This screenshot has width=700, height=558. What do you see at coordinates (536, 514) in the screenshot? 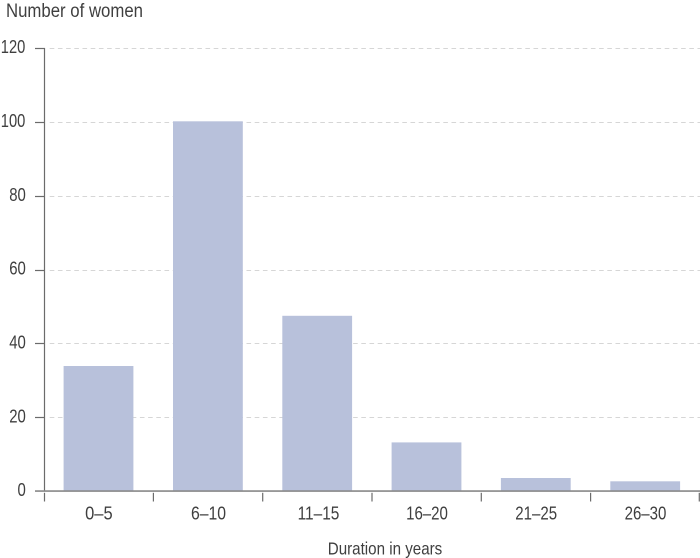
I see `svg-text: 21–25` at bounding box center [536, 514].